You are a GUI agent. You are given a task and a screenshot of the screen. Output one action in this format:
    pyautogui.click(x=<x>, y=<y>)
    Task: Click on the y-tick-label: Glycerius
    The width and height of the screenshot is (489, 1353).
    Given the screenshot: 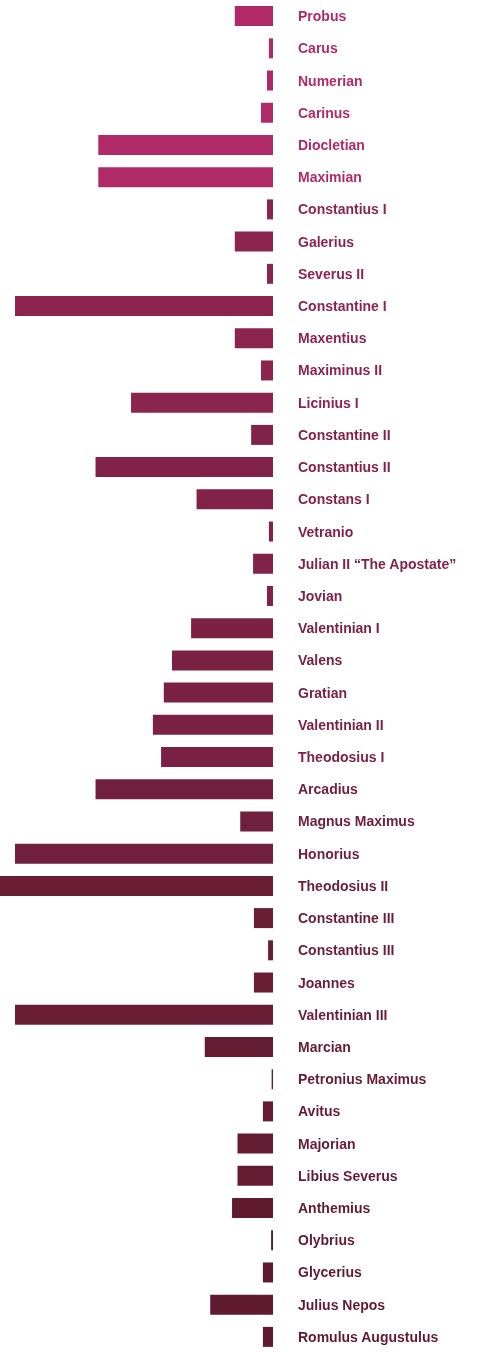 What is the action you would take?
    pyautogui.click(x=330, y=1272)
    